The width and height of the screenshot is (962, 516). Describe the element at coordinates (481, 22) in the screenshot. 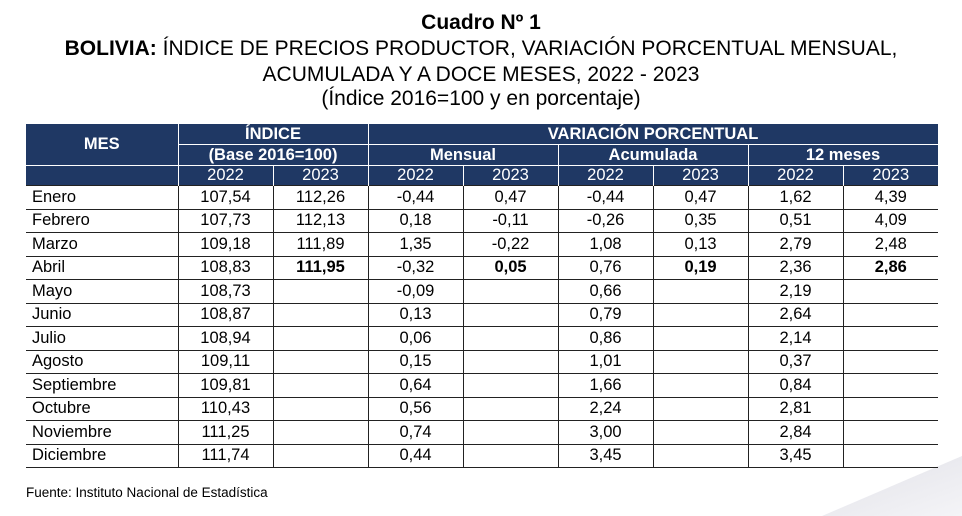

I see `table-number: Cuadro Nº 1` at that location.